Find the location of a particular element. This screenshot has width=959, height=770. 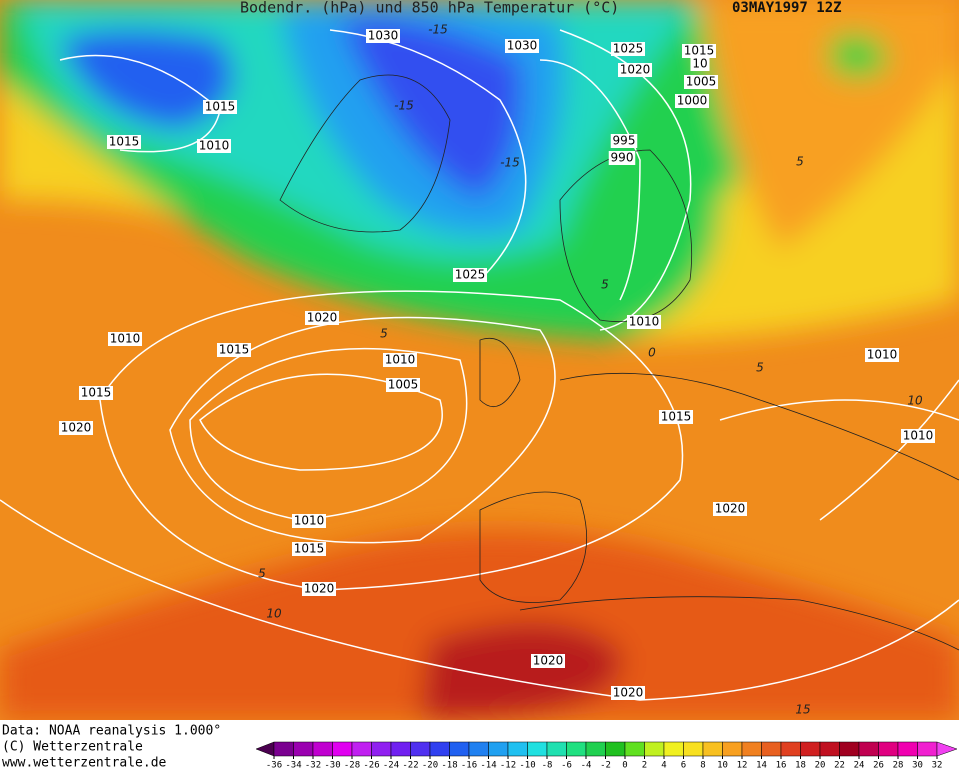

colorbar-tick-label: 24 is located at coordinates (859, 765).